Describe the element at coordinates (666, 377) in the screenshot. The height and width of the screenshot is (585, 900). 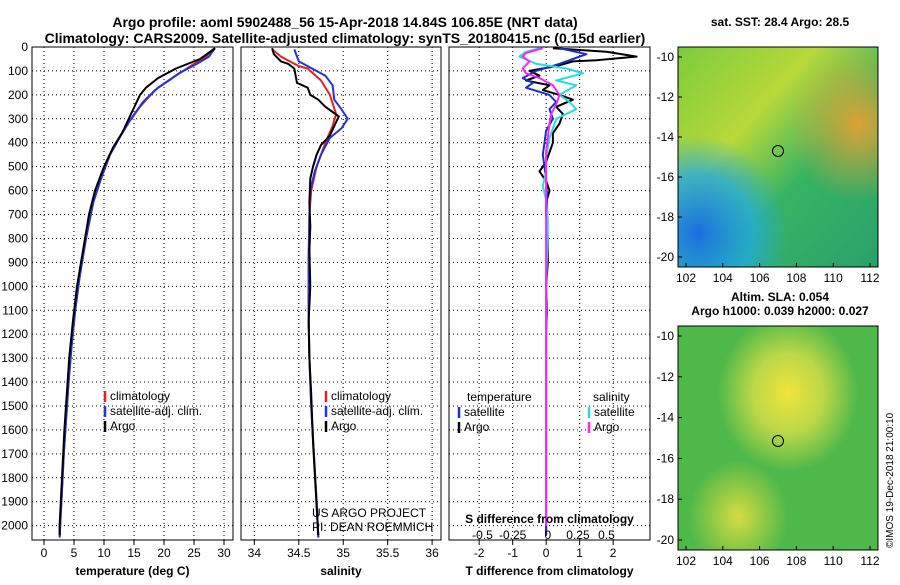
I see `sla-ticks-ytick-label: -12` at that location.